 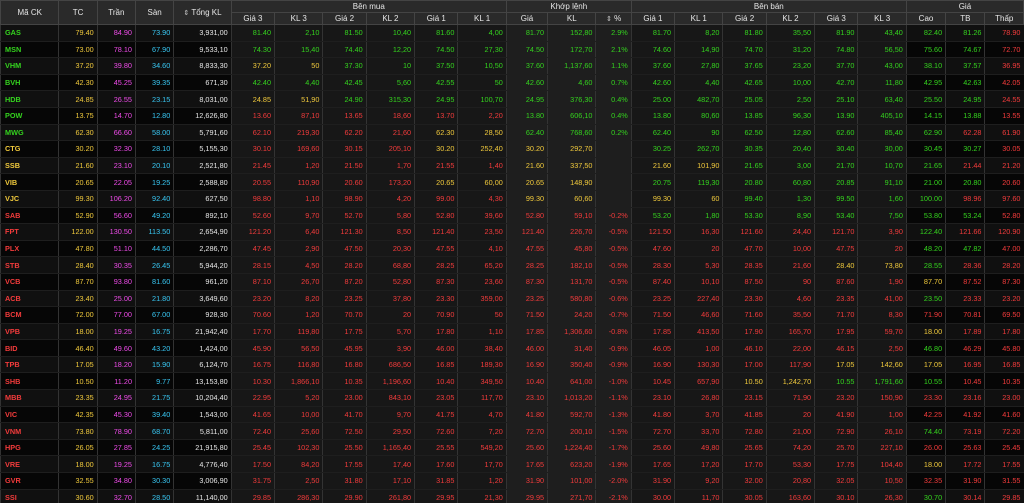 What do you see at coordinates (344, 282) in the screenshot?
I see `bid-price-cell: 87.20` at bounding box center [344, 282].